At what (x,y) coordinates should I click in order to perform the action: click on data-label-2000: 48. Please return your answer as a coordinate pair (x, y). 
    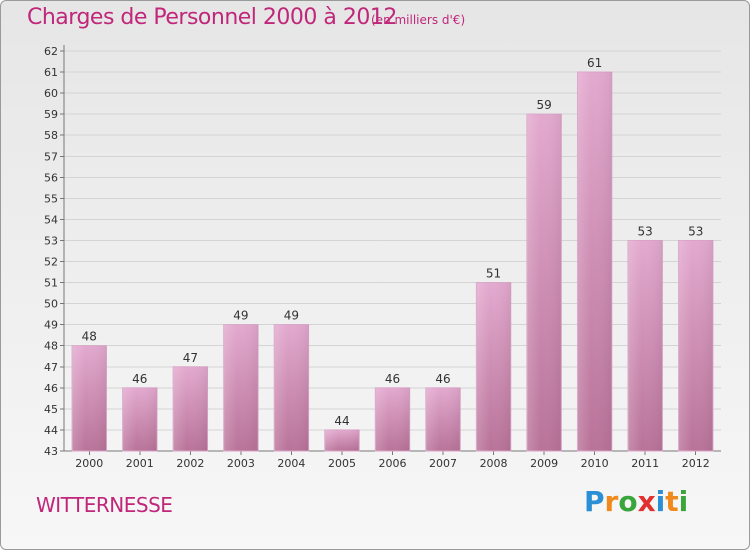
    Looking at the image, I should click on (89, 337).